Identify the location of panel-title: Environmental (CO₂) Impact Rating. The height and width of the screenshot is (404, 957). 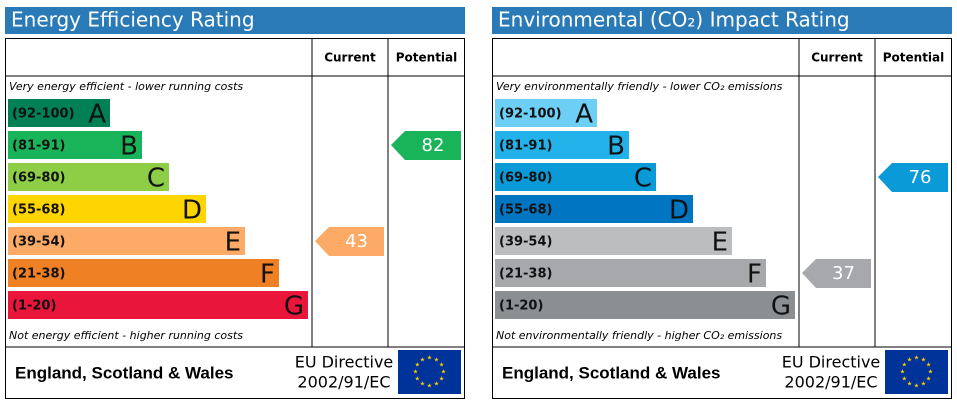
(674, 20).